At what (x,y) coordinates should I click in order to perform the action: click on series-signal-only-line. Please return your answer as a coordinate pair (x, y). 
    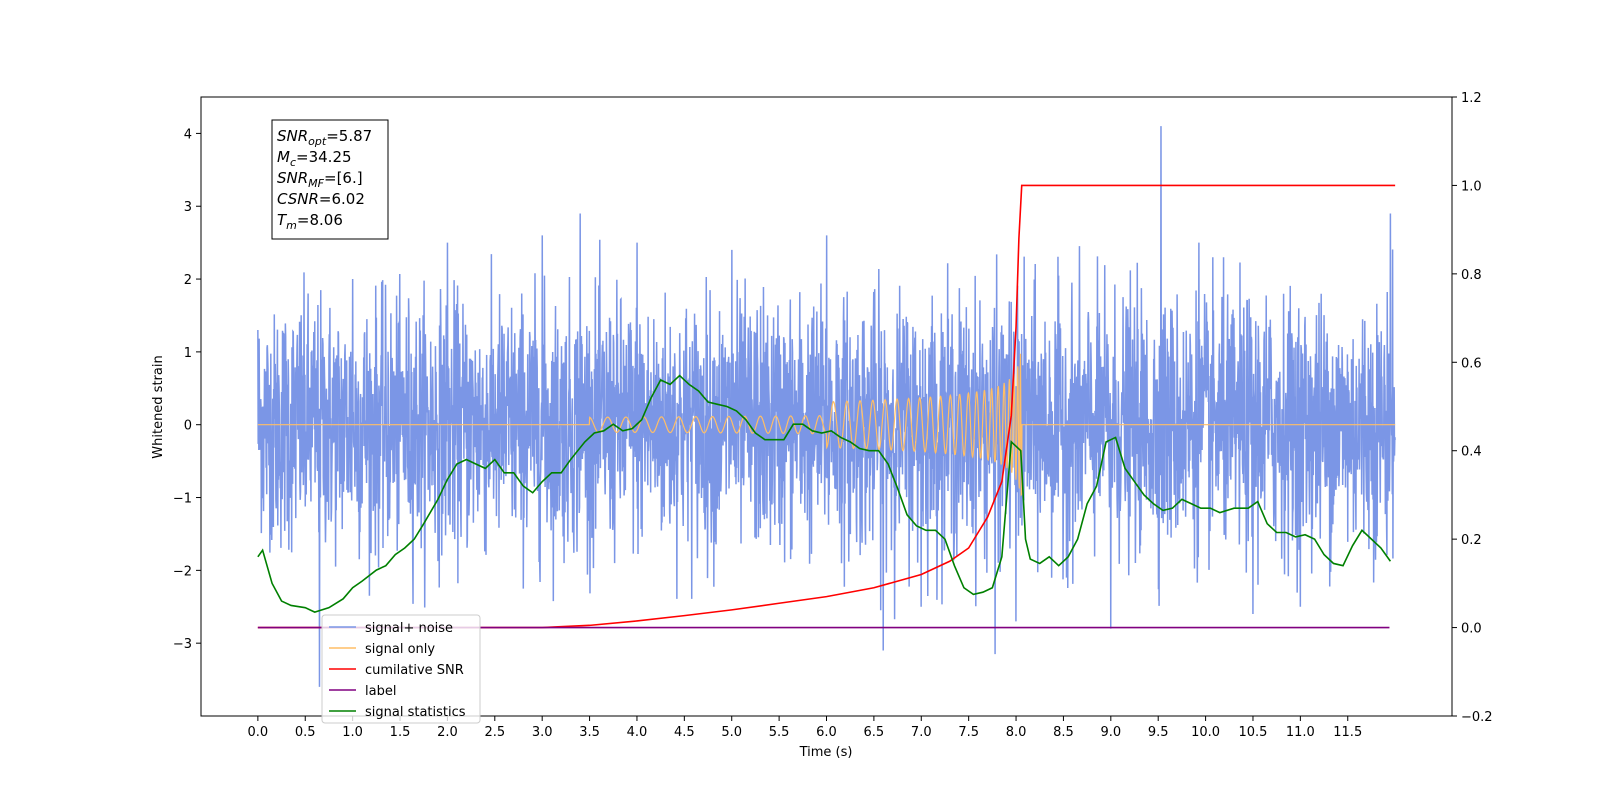
    Looking at the image, I should click on (826, 425).